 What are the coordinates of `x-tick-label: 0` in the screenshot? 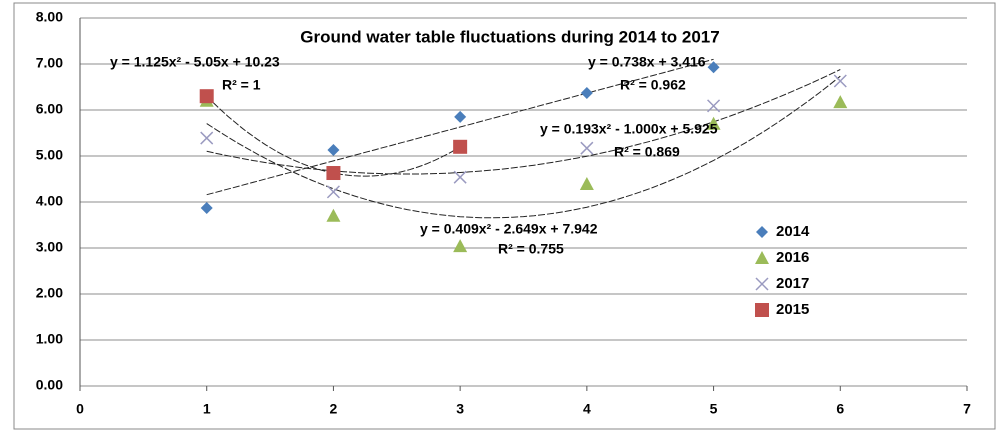 It's located at (80, 409).